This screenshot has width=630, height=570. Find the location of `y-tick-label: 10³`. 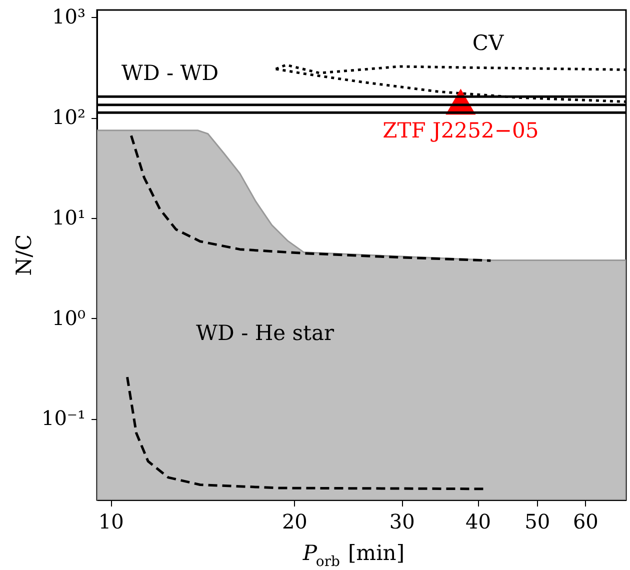

y-tick-label: 10³ is located at coordinates (69, 16).